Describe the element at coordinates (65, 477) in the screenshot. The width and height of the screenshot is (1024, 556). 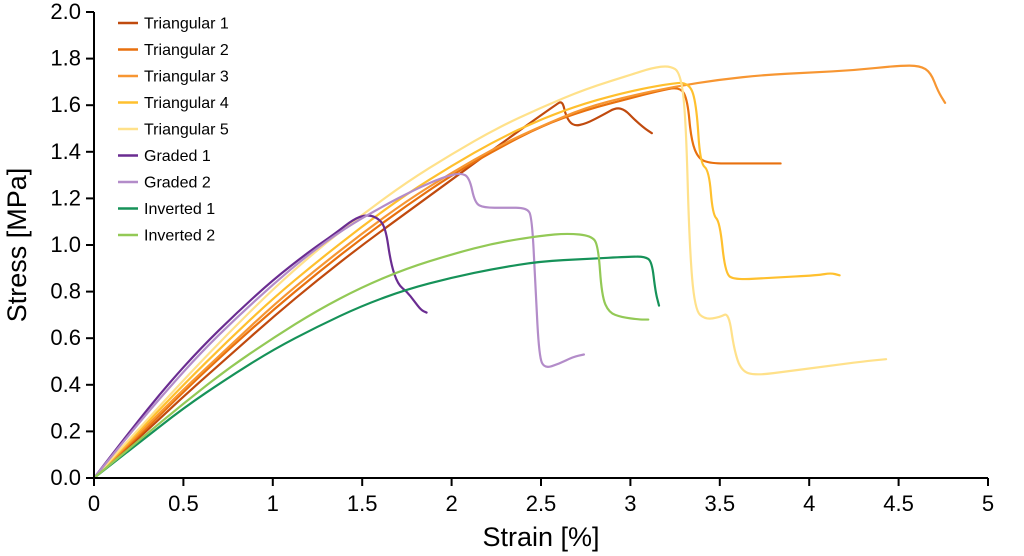
I see `y-tick-label: 0.0` at that location.